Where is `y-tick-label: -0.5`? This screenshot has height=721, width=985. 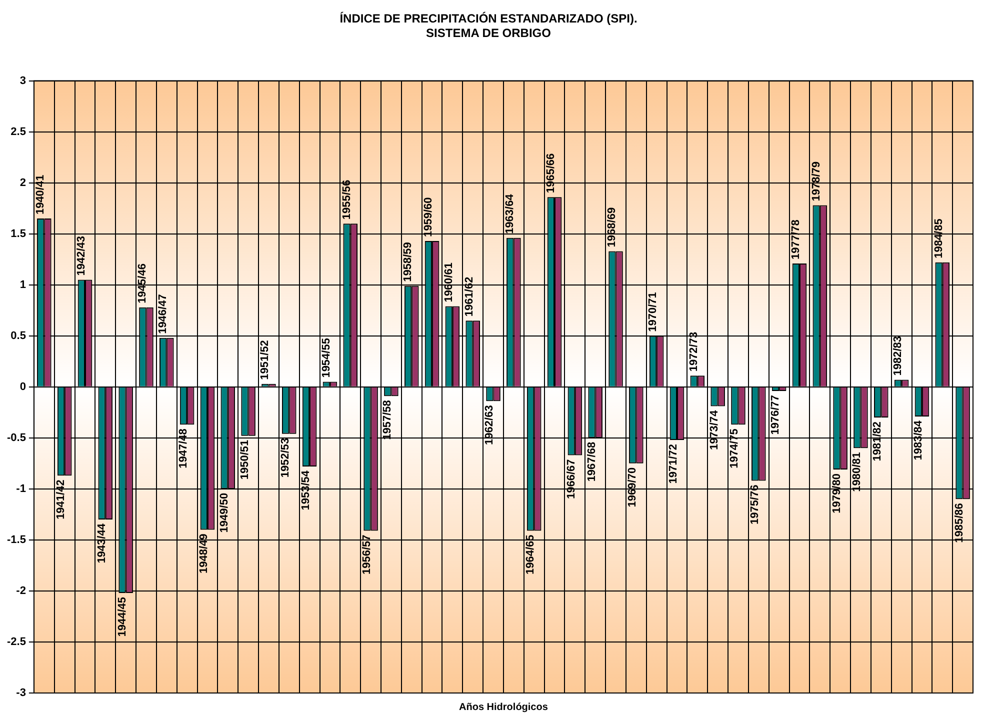 y-tick-label: -0.5 is located at coordinates (16, 438).